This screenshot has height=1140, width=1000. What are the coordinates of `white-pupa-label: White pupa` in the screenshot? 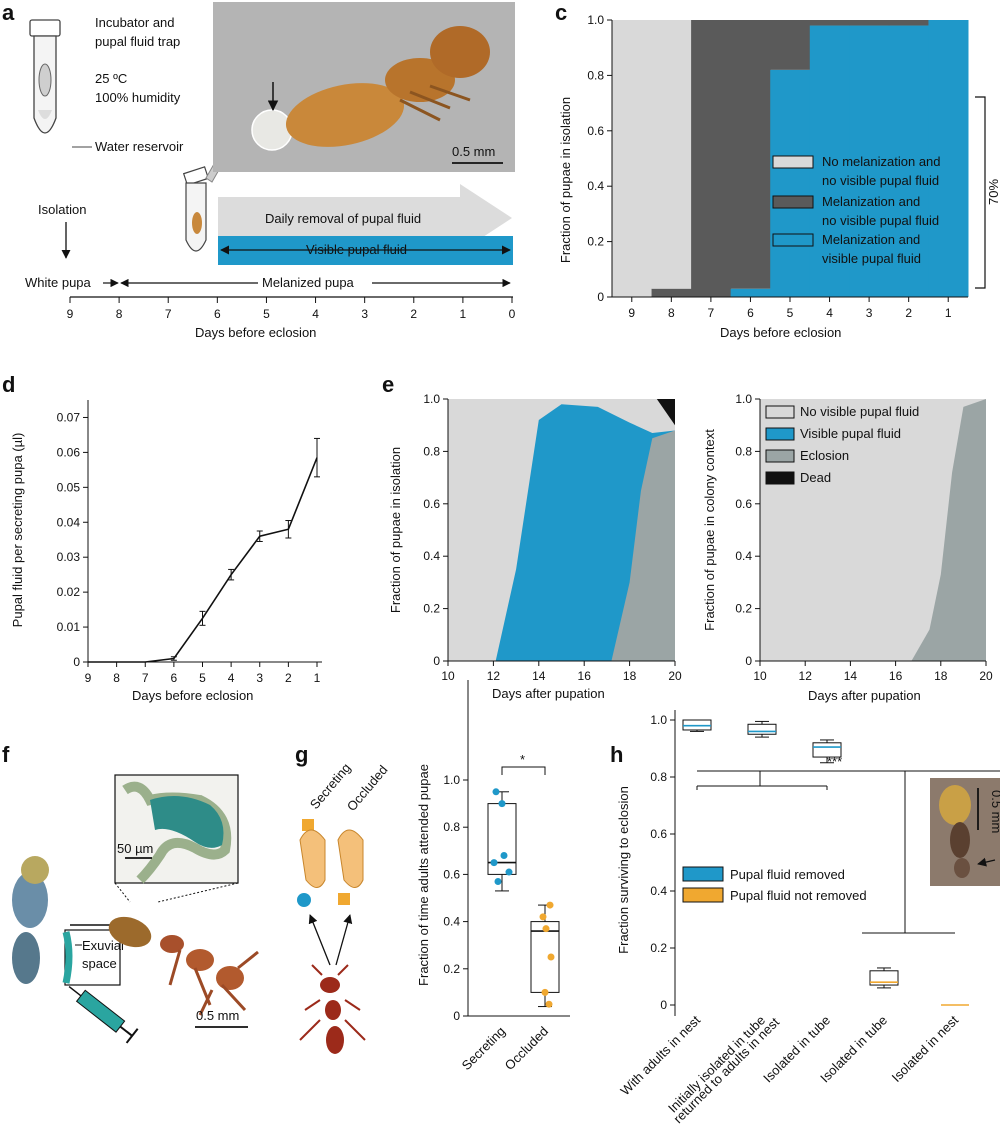 It's located at (58, 282).